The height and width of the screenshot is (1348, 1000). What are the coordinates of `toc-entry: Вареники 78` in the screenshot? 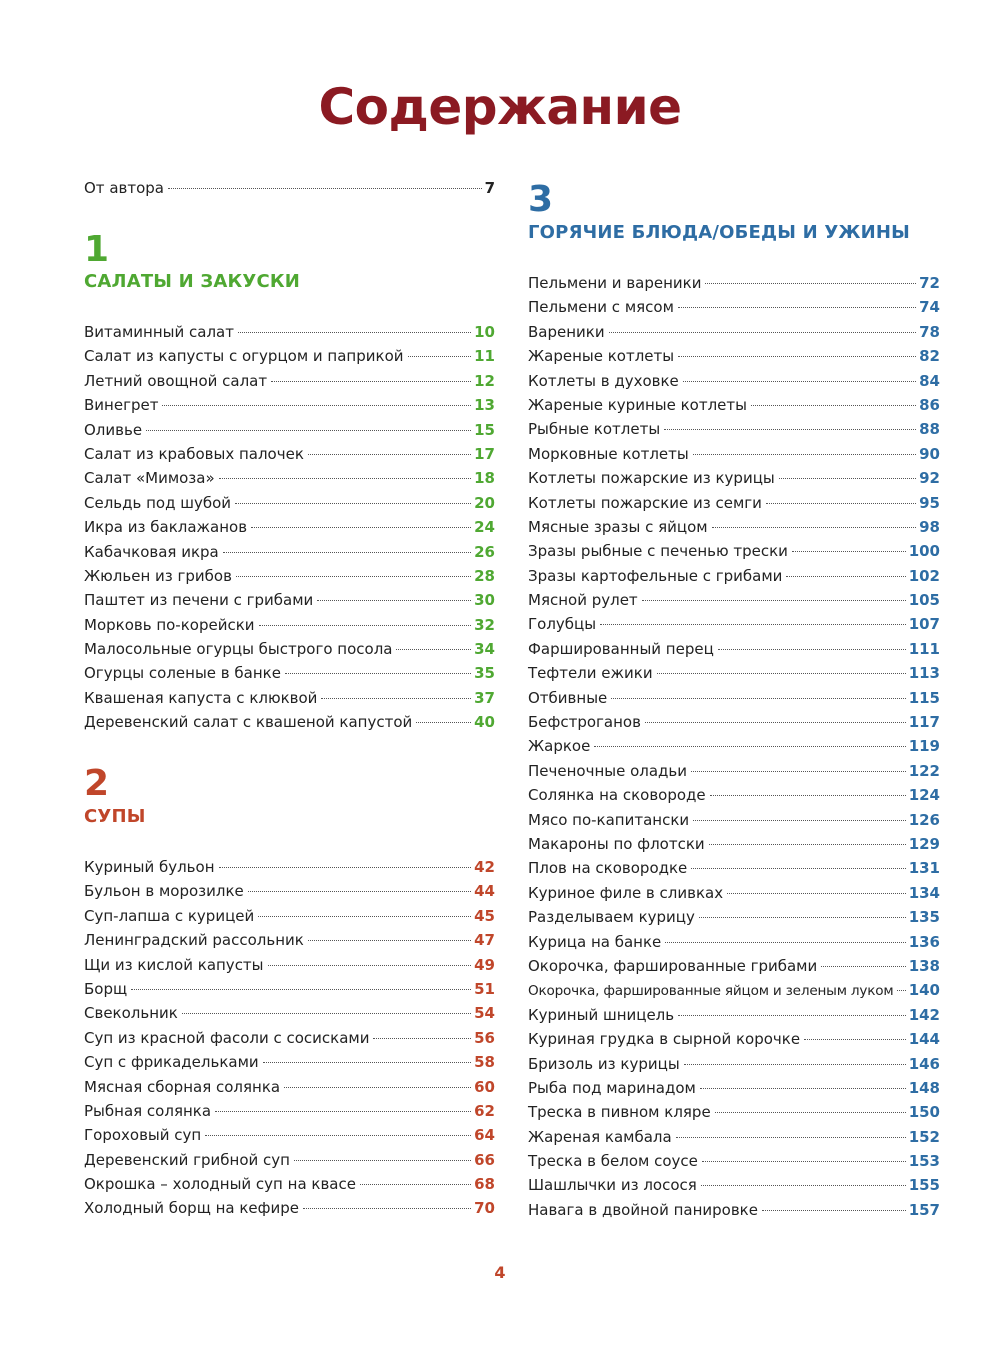 It's located at (734, 332).